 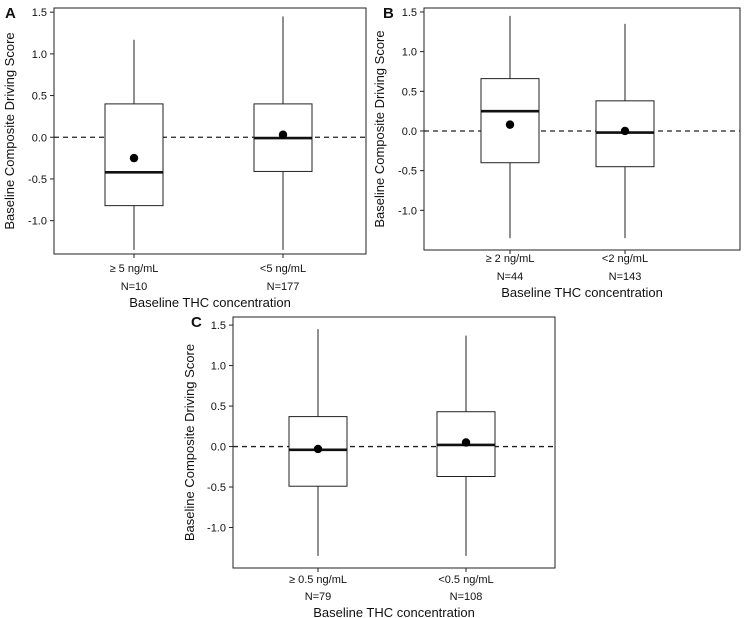 What do you see at coordinates (134, 166) in the screenshot?
I see `box-1: ≥ 5 ng/mL N=10` at bounding box center [134, 166].